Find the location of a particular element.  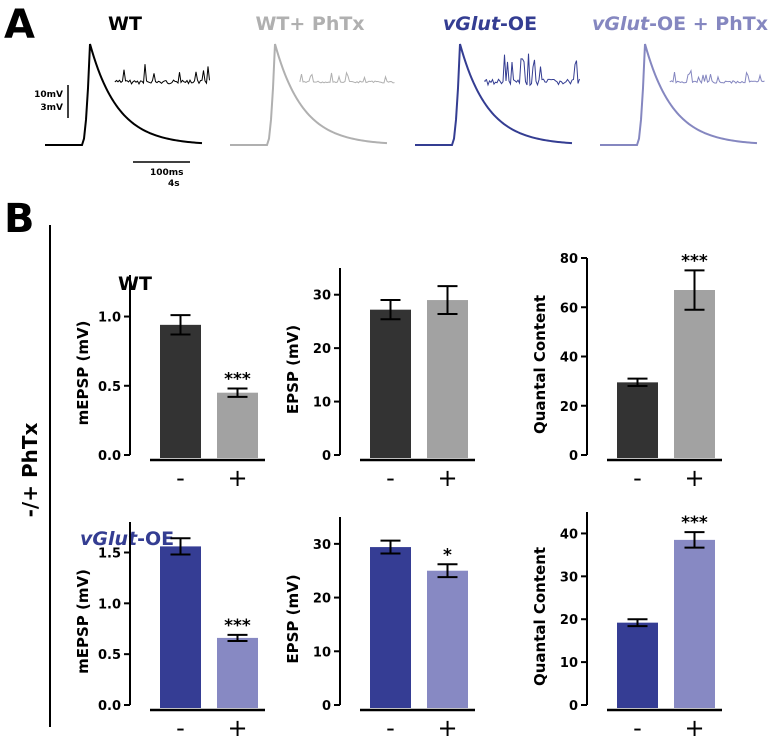

trace-title-1: WT+ PhTx is located at coordinates (309, 24).